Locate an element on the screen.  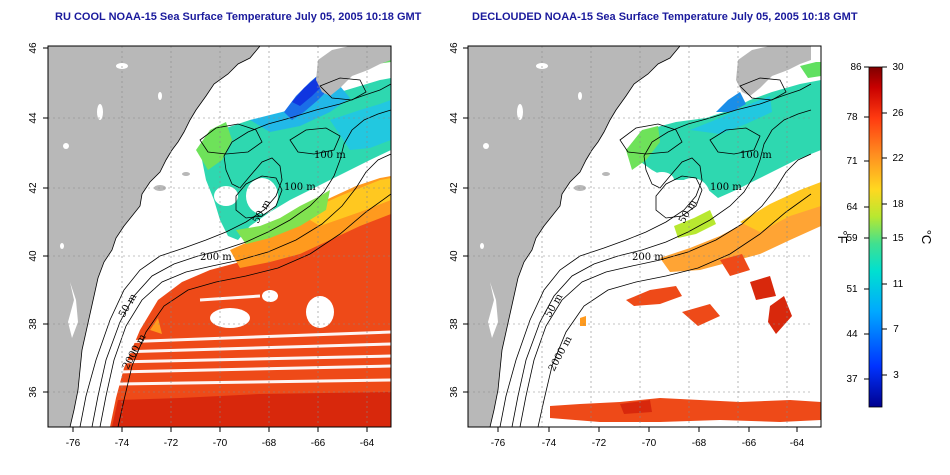
right-lat-tick: 42 is located at coordinates (454, 188).